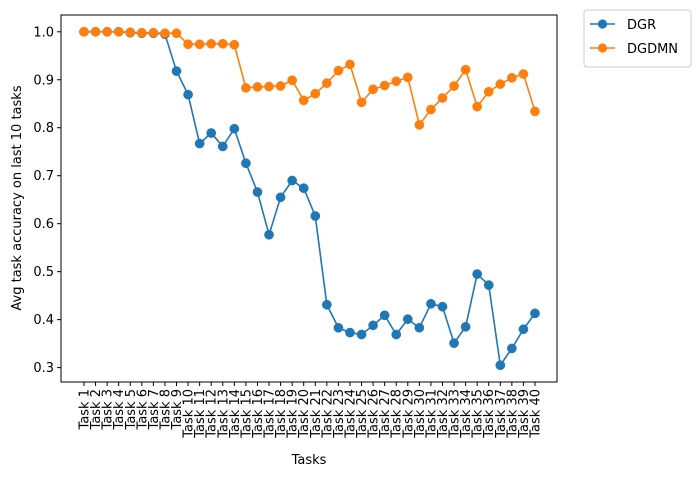  I want to click on legend: DGR DGDMN, so click(637, 38).